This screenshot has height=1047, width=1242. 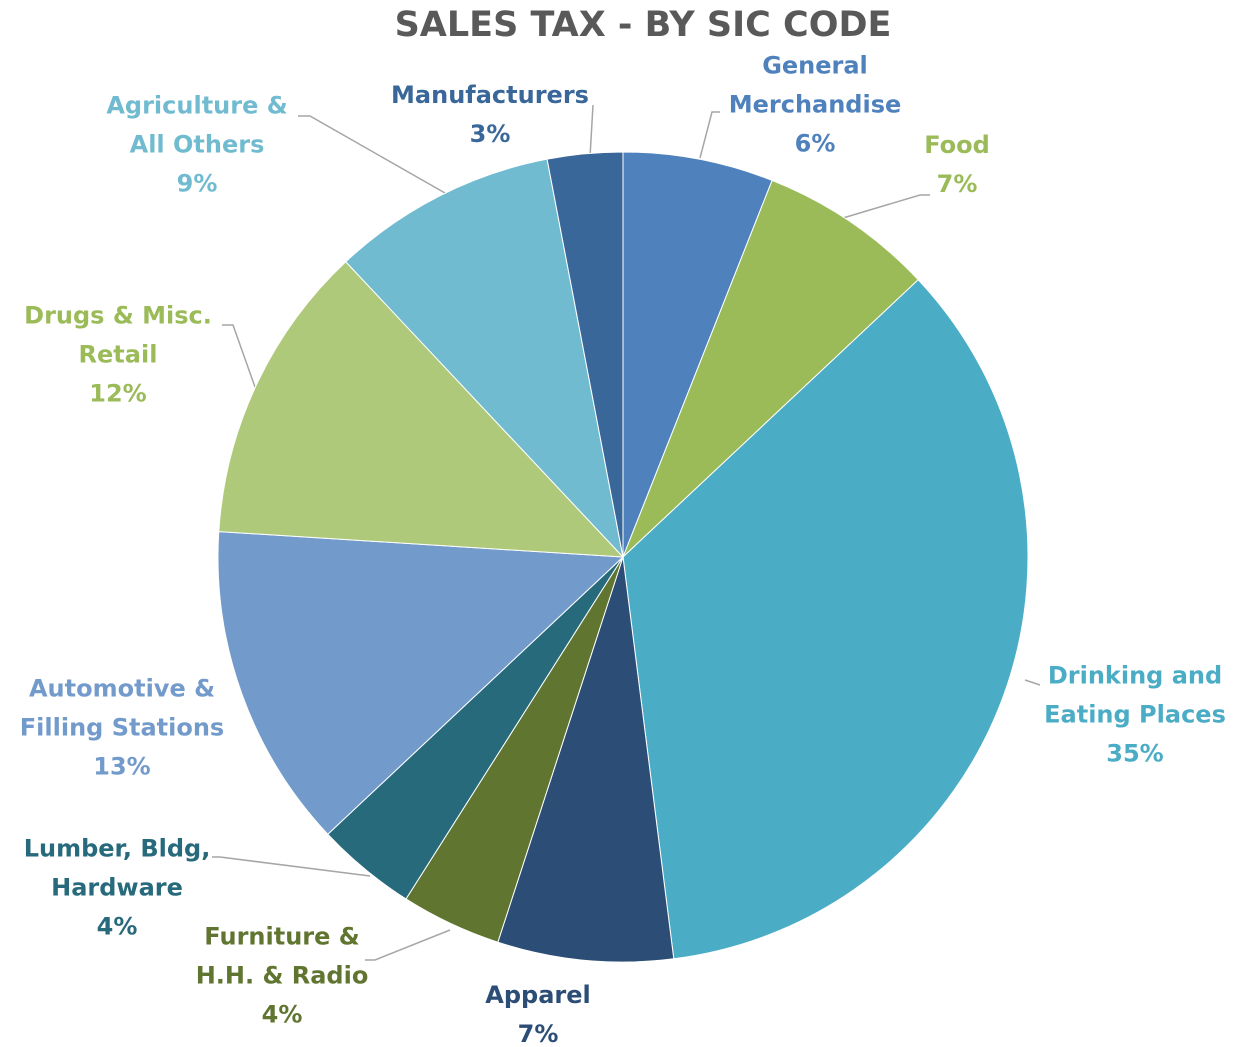 What do you see at coordinates (1135, 753) in the screenshot?
I see `value-label: 35%` at bounding box center [1135, 753].